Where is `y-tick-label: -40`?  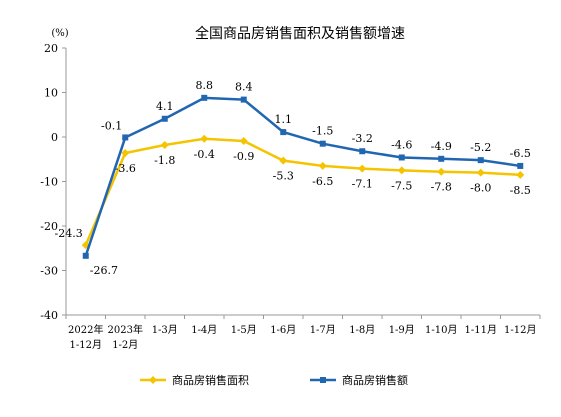 y-tick-label: -40 is located at coordinates (49, 315).